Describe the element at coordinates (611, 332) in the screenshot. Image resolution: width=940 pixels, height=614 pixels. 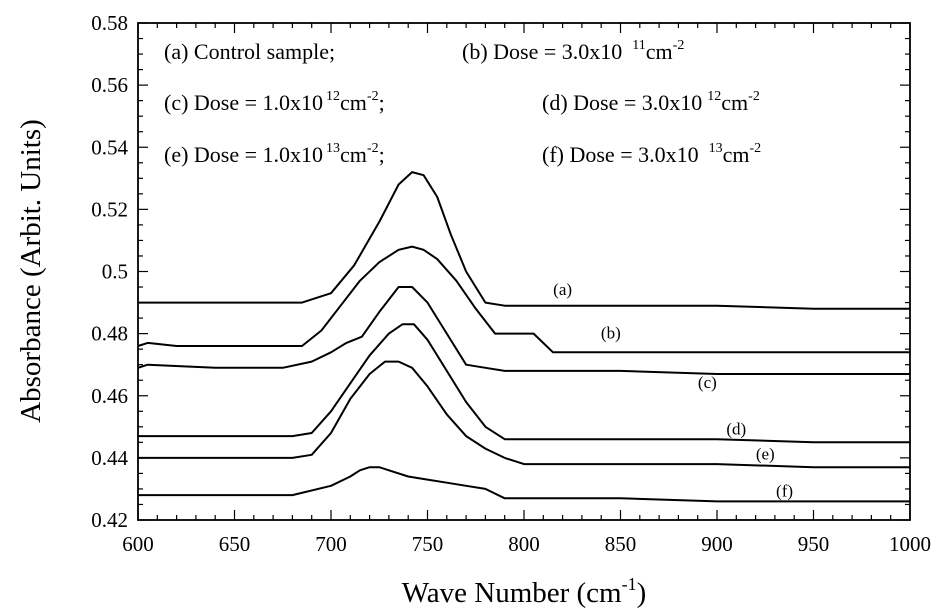
I see `series-label-b: (b)` at that location.